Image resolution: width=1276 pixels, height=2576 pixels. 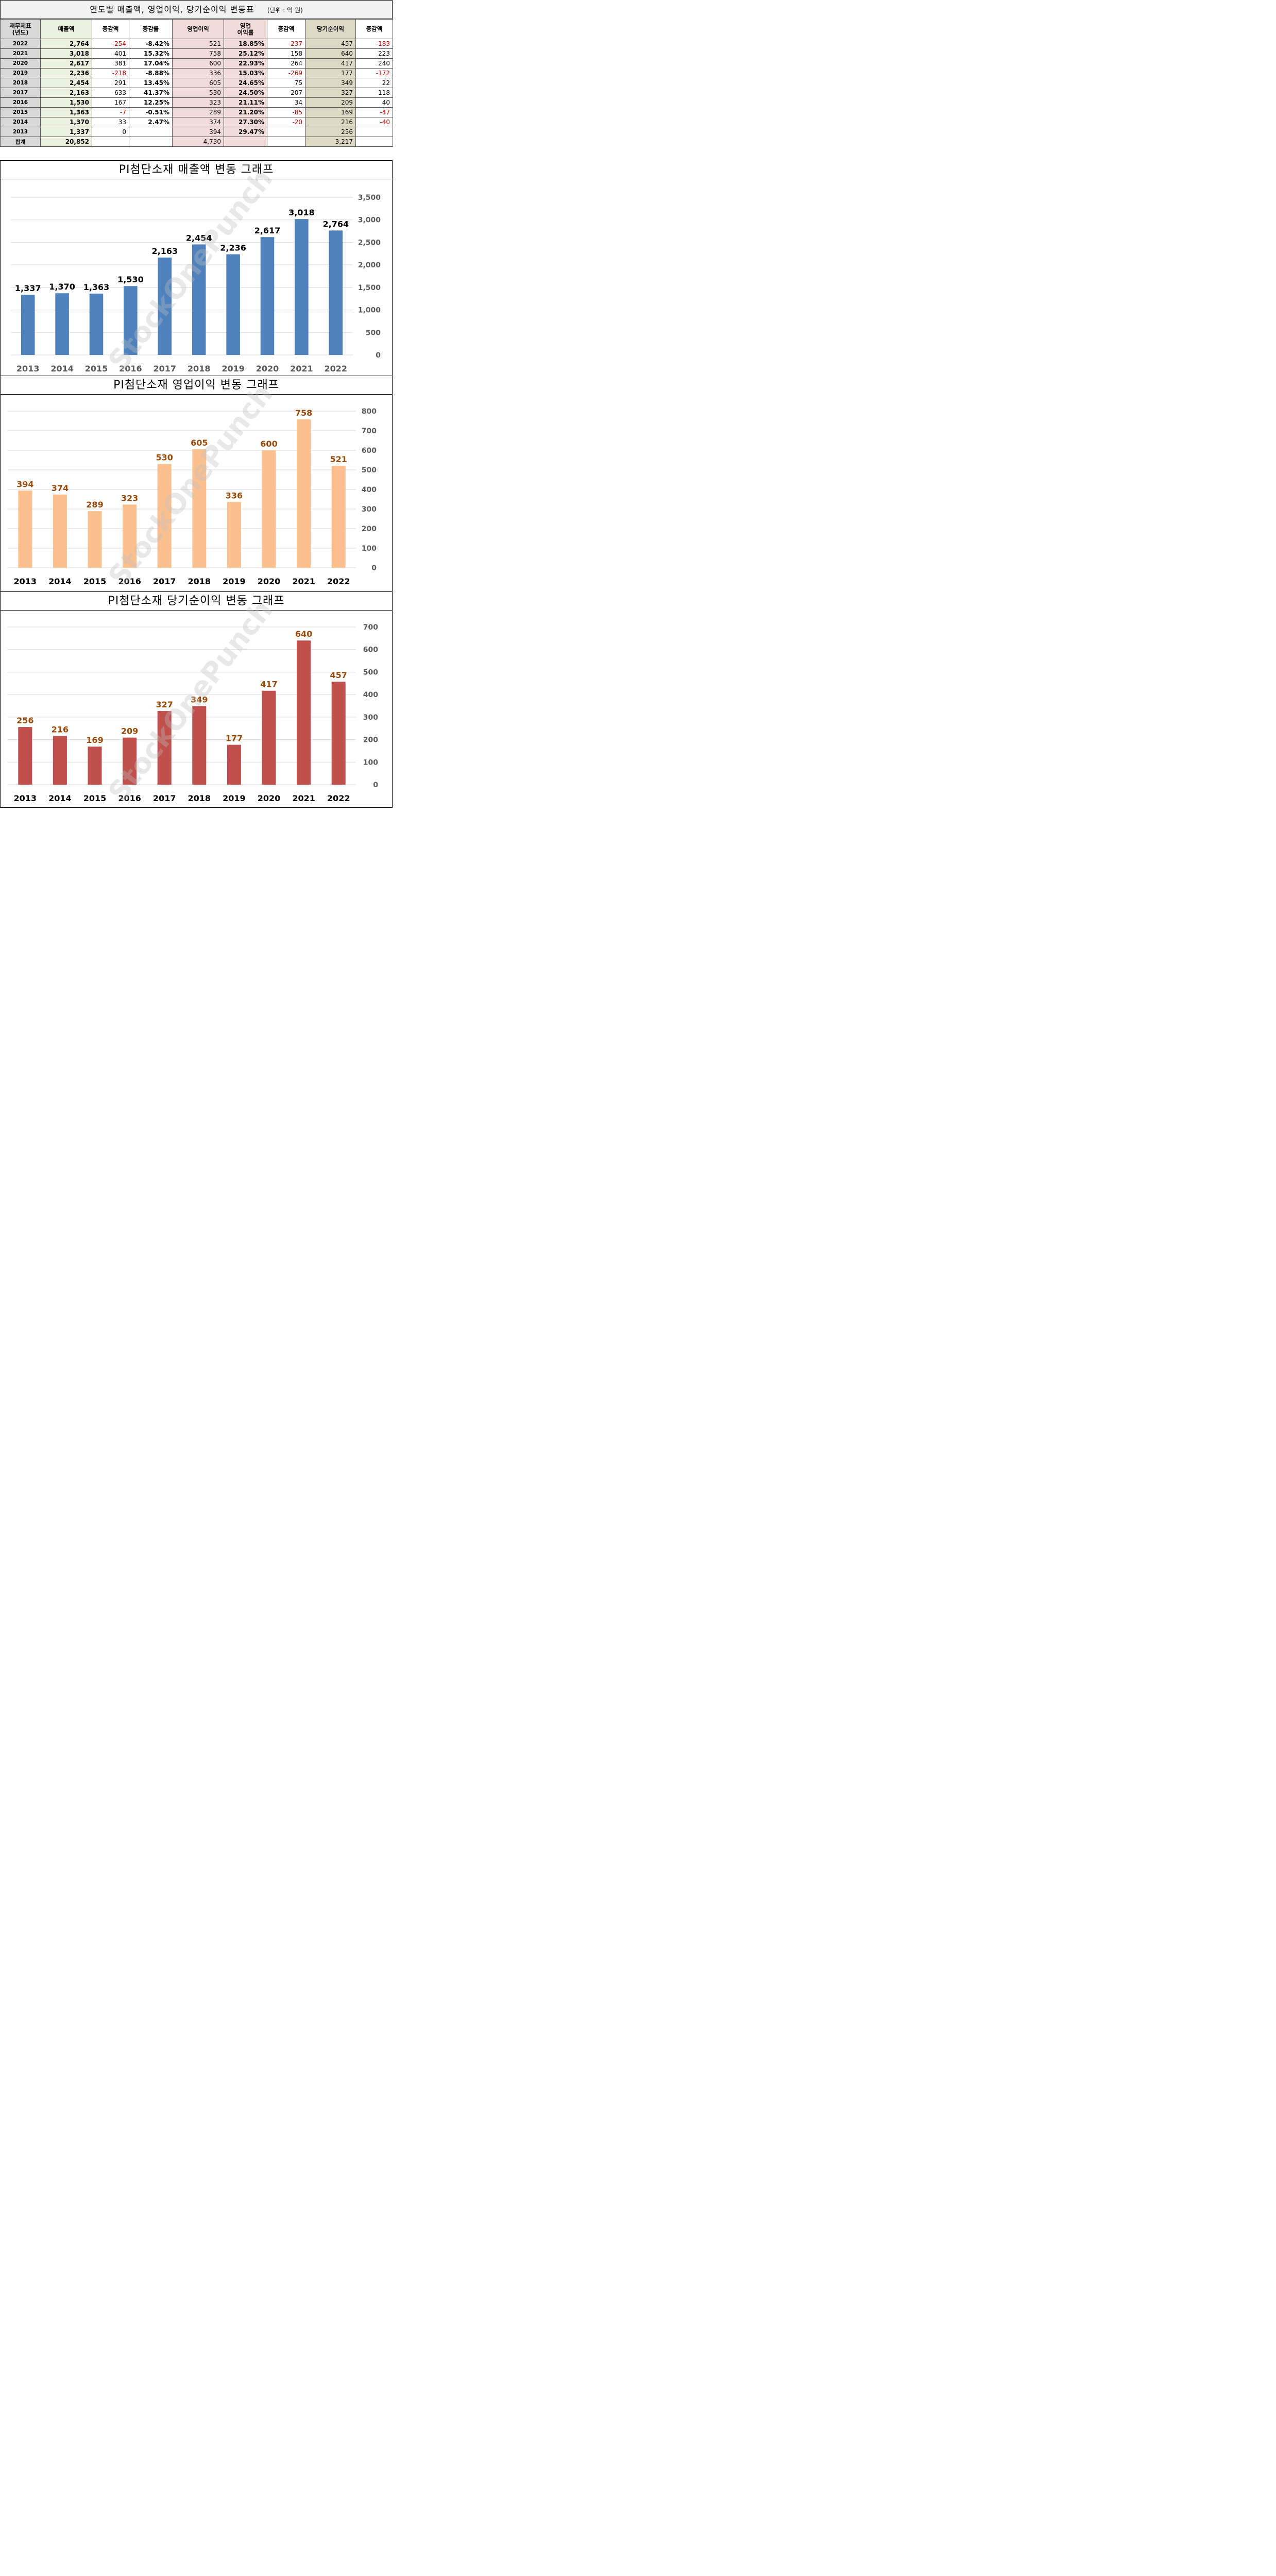 I want to click on cell-operating-margin: 15.03%, so click(x=245, y=73).